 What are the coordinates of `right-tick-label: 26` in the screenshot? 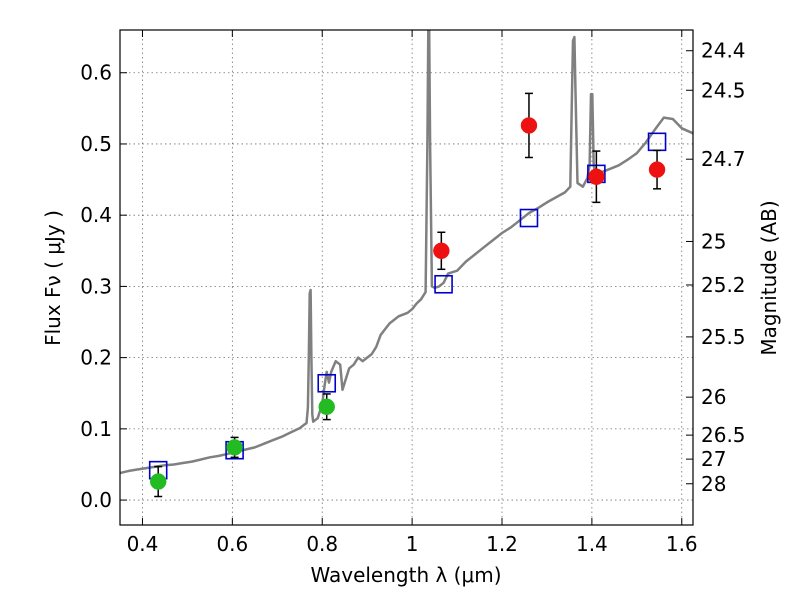 It's located at (713, 397).